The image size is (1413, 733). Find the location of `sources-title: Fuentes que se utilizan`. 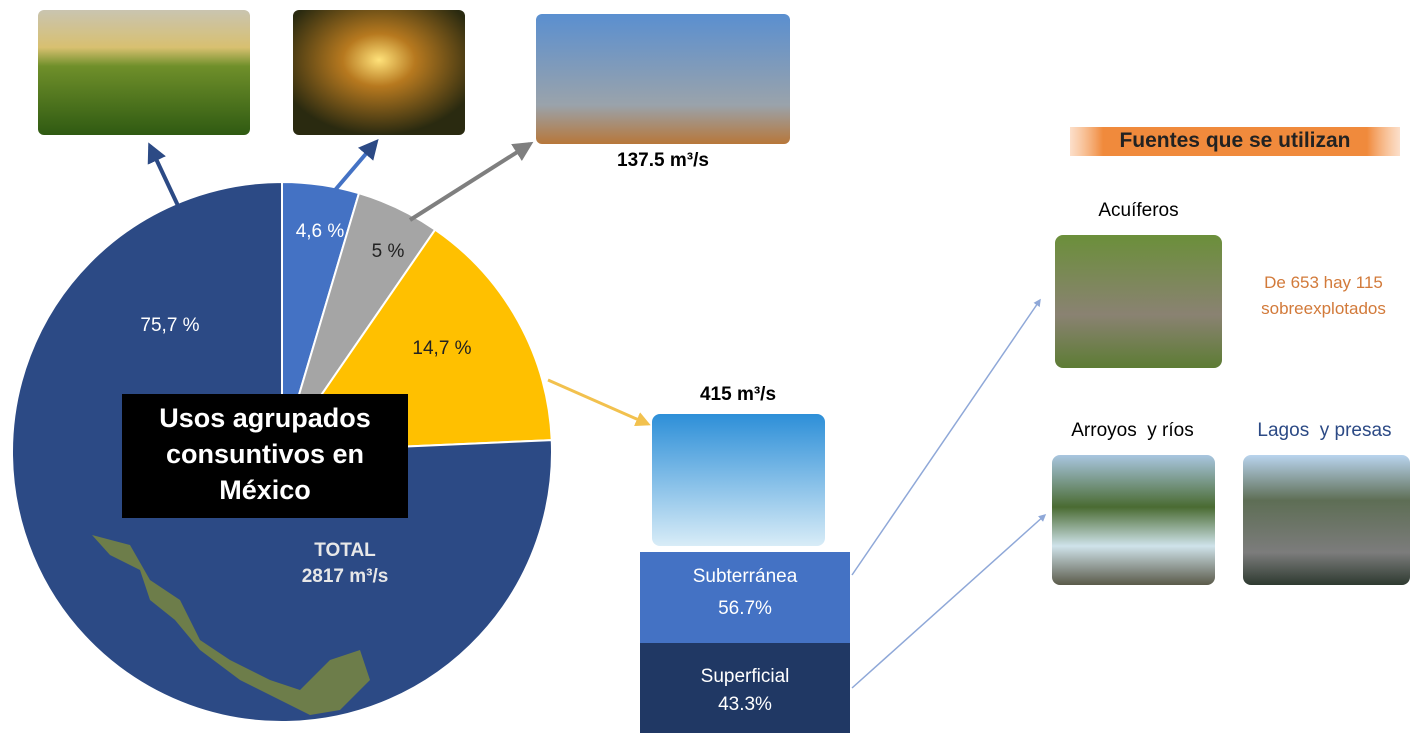

sources-title: Fuentes que se utilizan is located at coordinates (1235, 140).